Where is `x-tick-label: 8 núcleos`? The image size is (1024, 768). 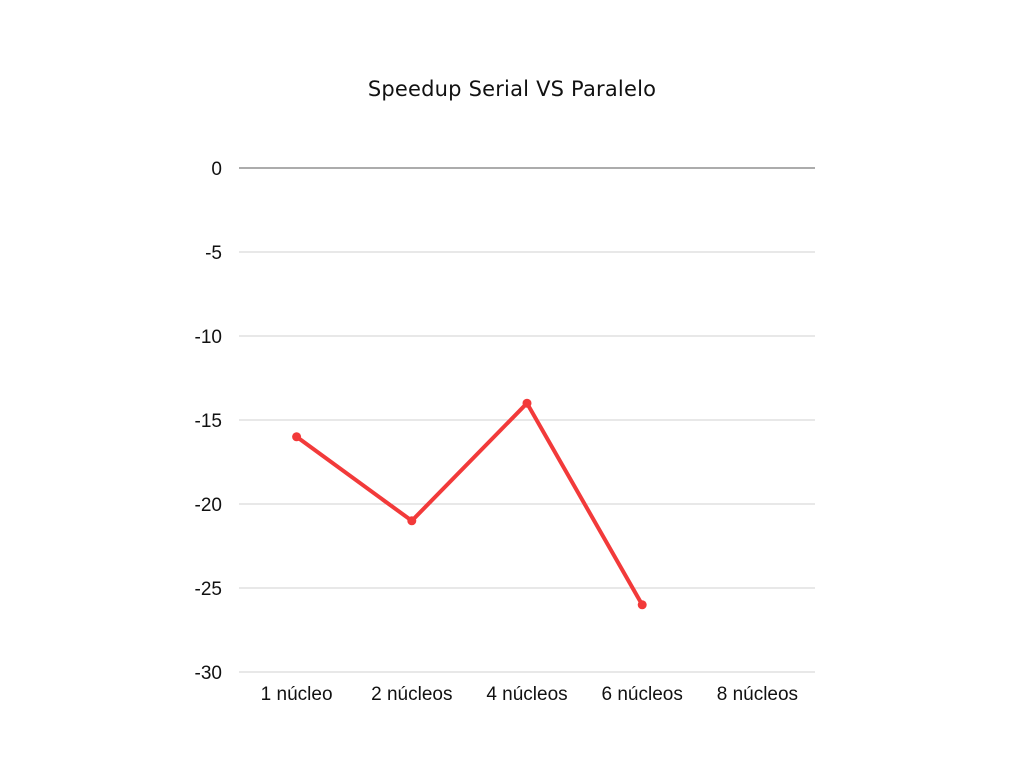
x-tick-label: 8 núcleos is located at coordinates (757, 694).